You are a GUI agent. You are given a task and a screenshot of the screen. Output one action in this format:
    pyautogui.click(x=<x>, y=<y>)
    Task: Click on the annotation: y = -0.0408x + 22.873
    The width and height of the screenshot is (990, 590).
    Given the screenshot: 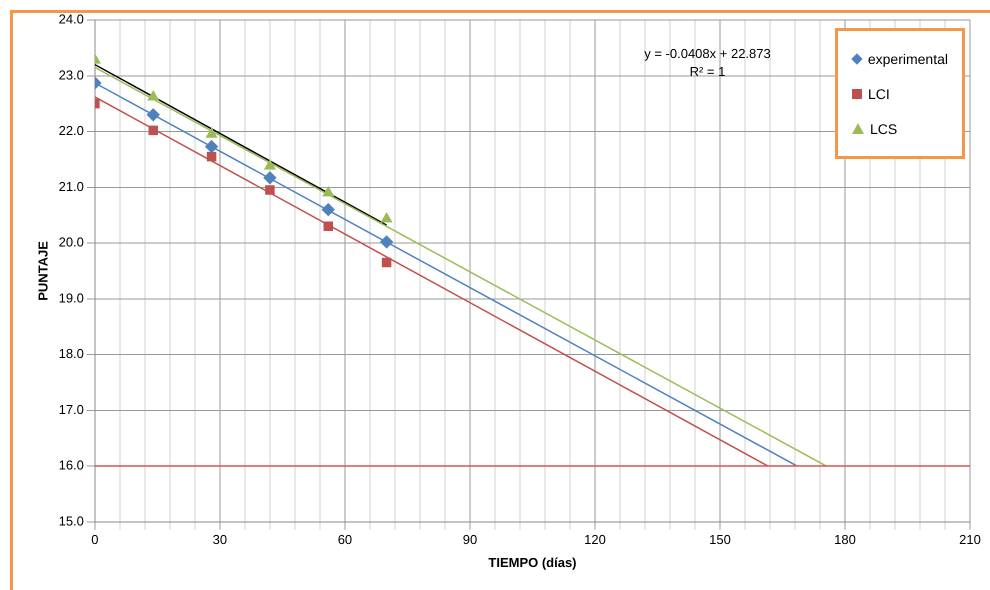 What is the action you would take?
    pyautogui.click(x=707, y=53)
    